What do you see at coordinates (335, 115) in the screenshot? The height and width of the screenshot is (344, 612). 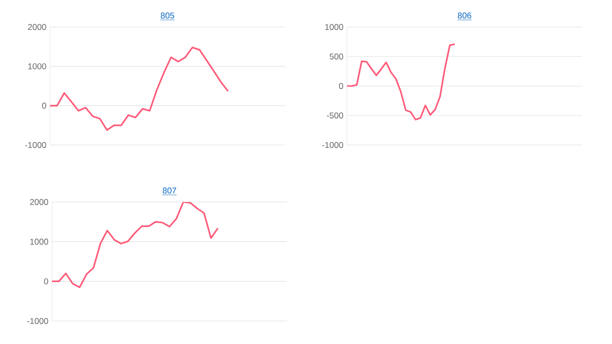 I see `y-tick-label: -500` at bounding box center [335, 115].